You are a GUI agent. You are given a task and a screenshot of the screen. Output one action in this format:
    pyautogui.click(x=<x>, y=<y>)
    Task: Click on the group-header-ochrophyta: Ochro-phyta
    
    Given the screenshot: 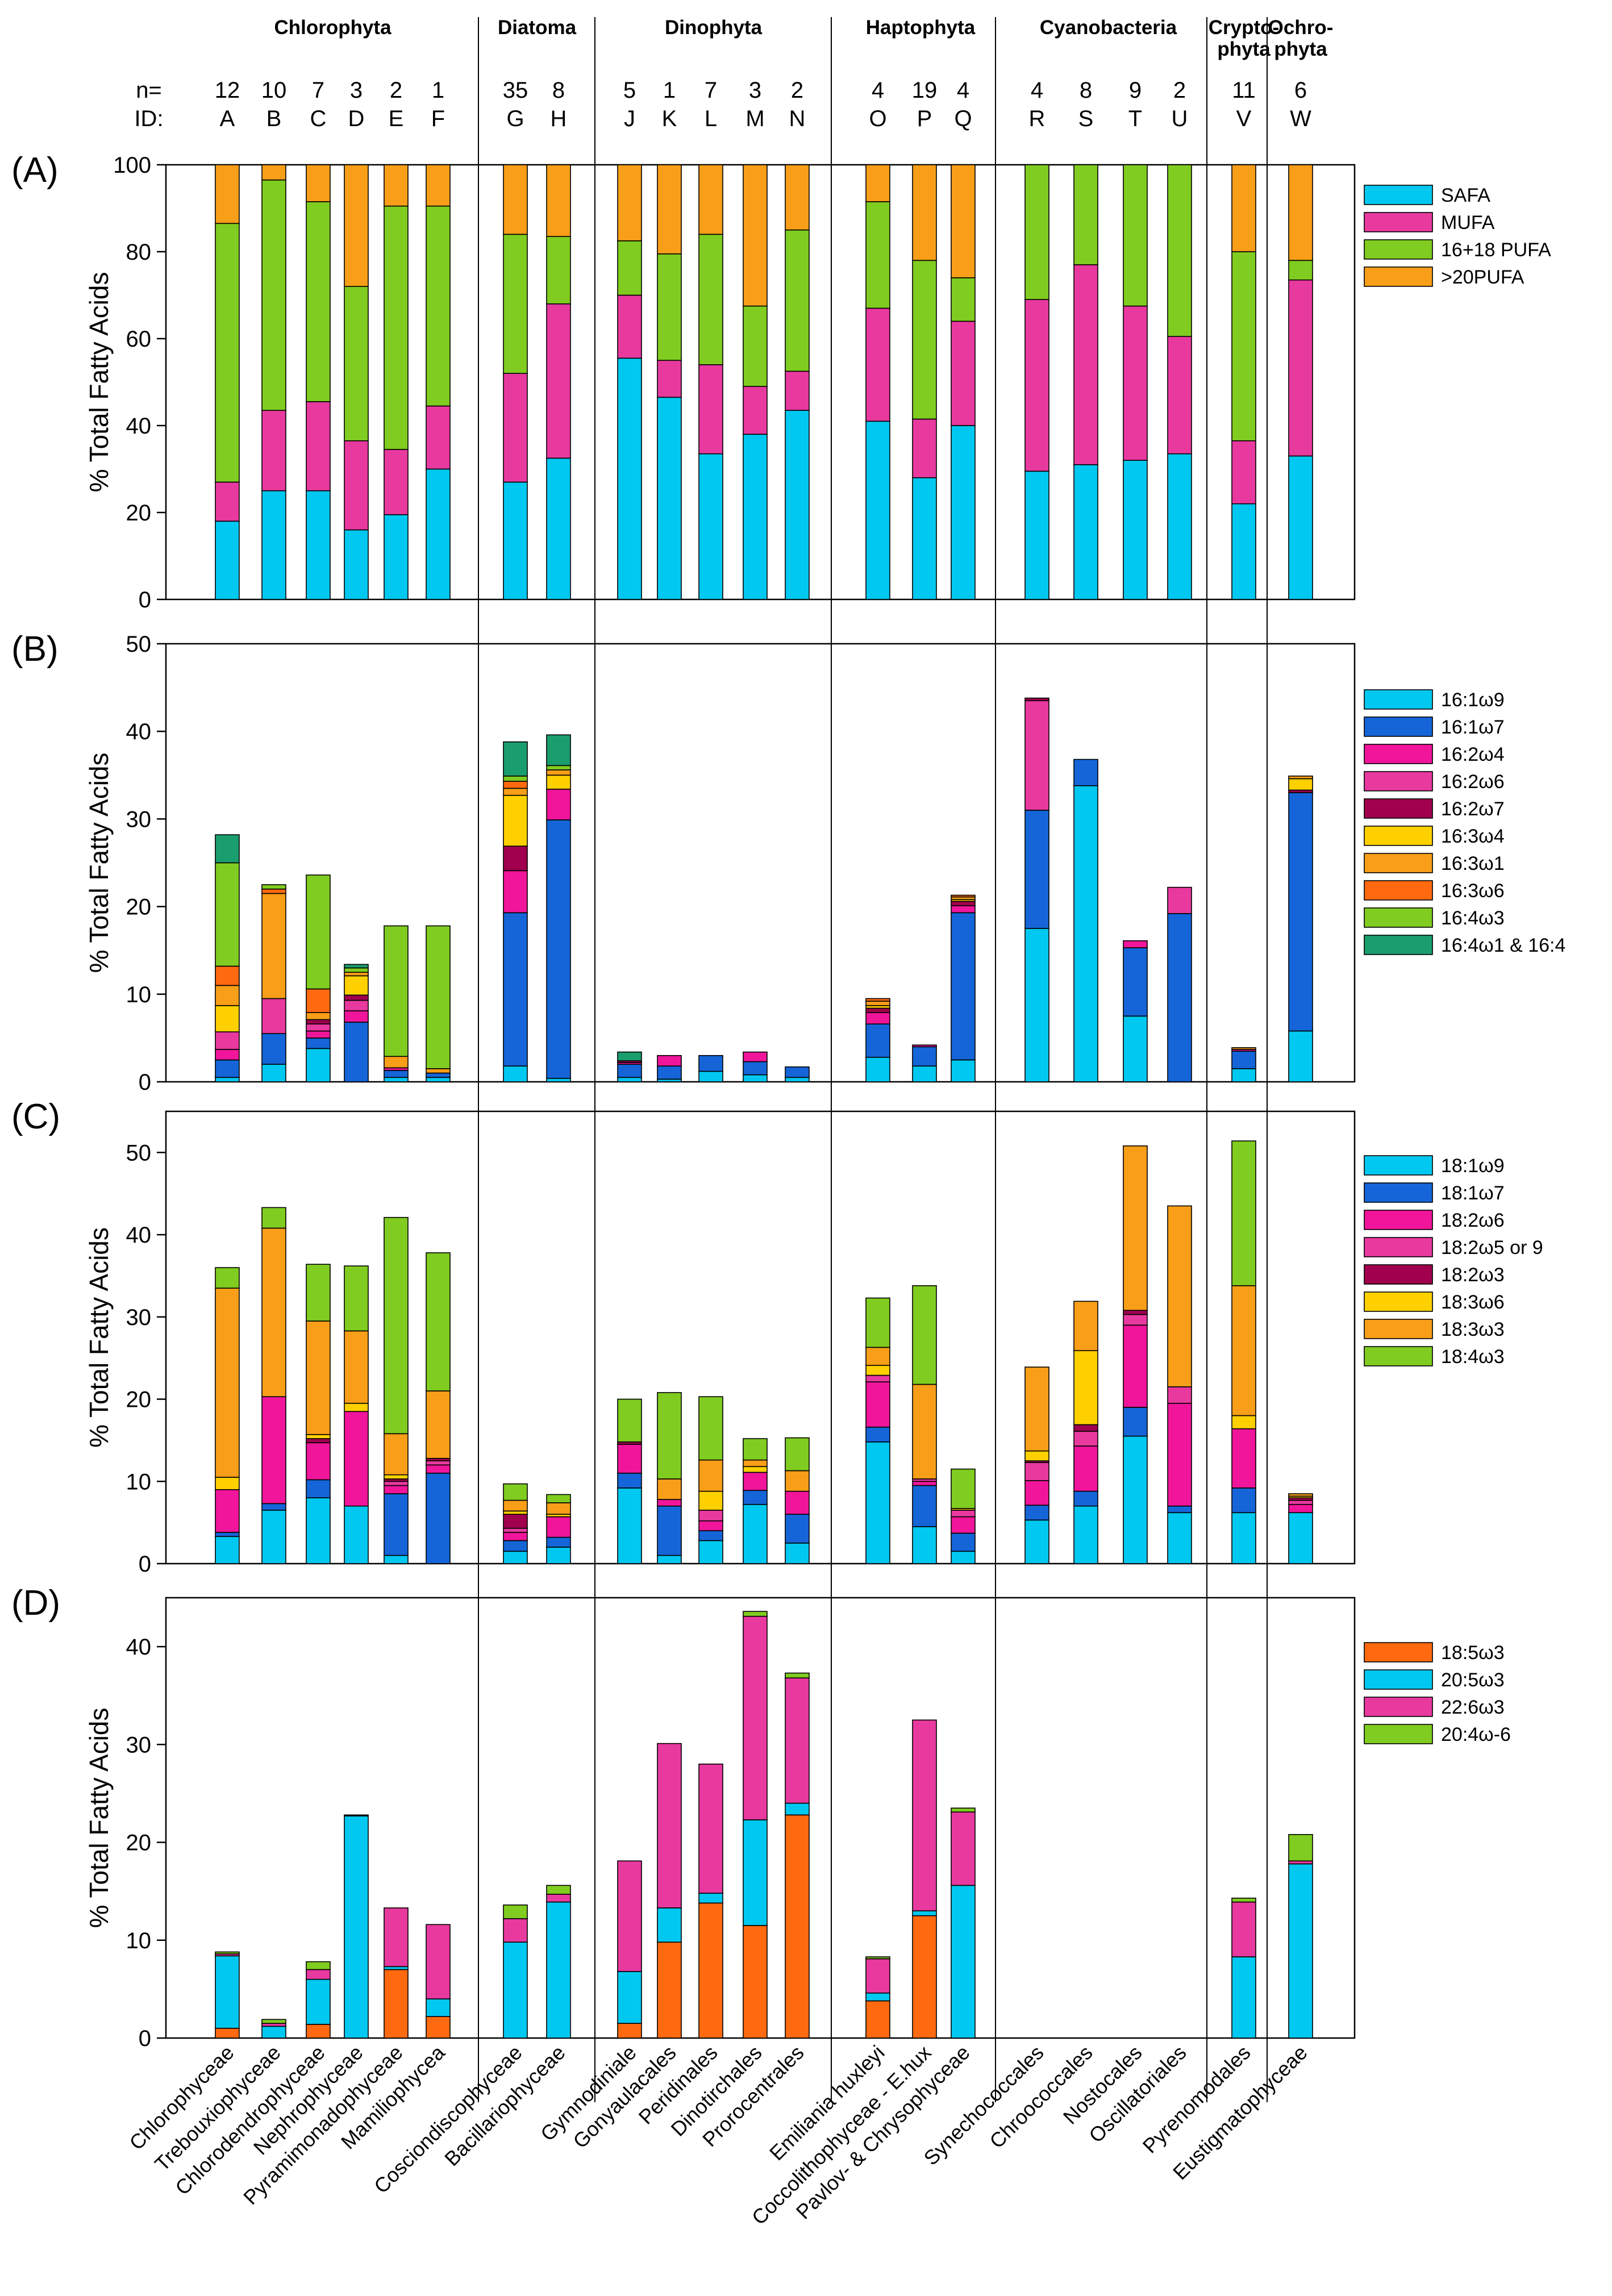 What is the action you would take?
    pyautogui.click(x=1301, y=38)
    